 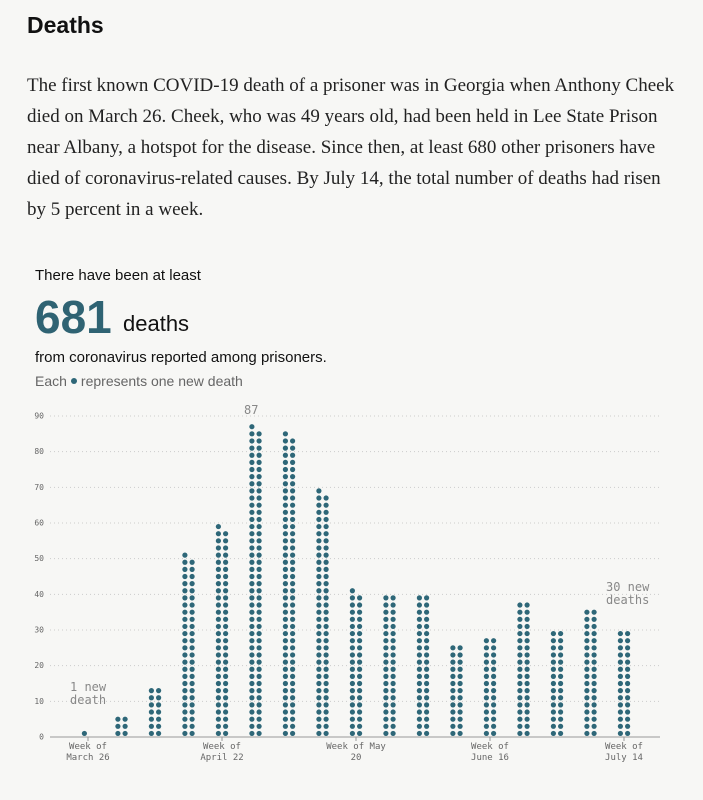 What do you see at coordinates (41, 737) in the screenshot?
I see `y-tick-label: 0` at bounding box center [41, 737].